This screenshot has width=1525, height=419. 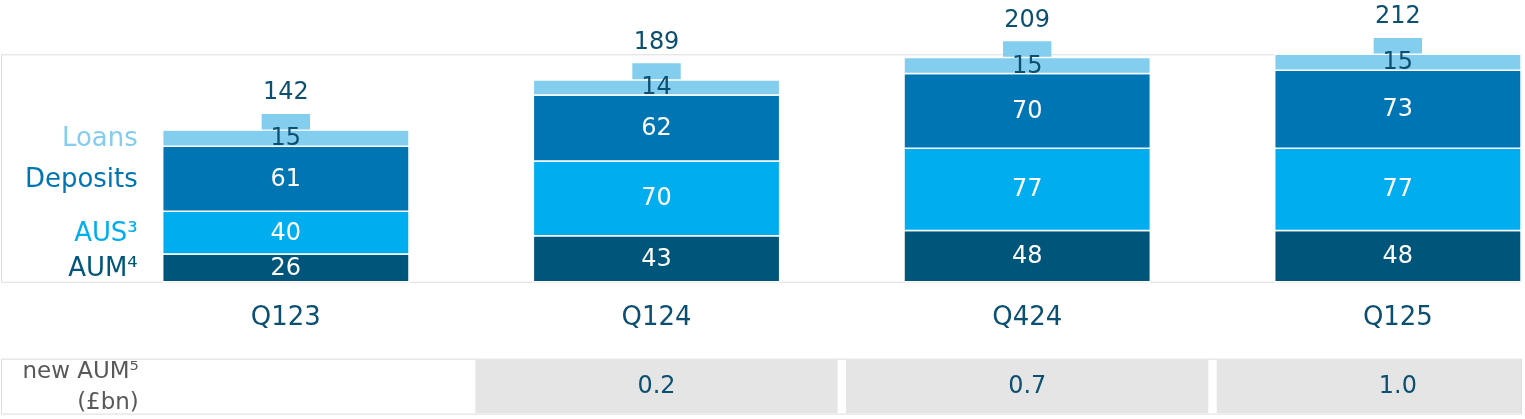 I want to click on total-label: 189, so click(x=656, y=41).